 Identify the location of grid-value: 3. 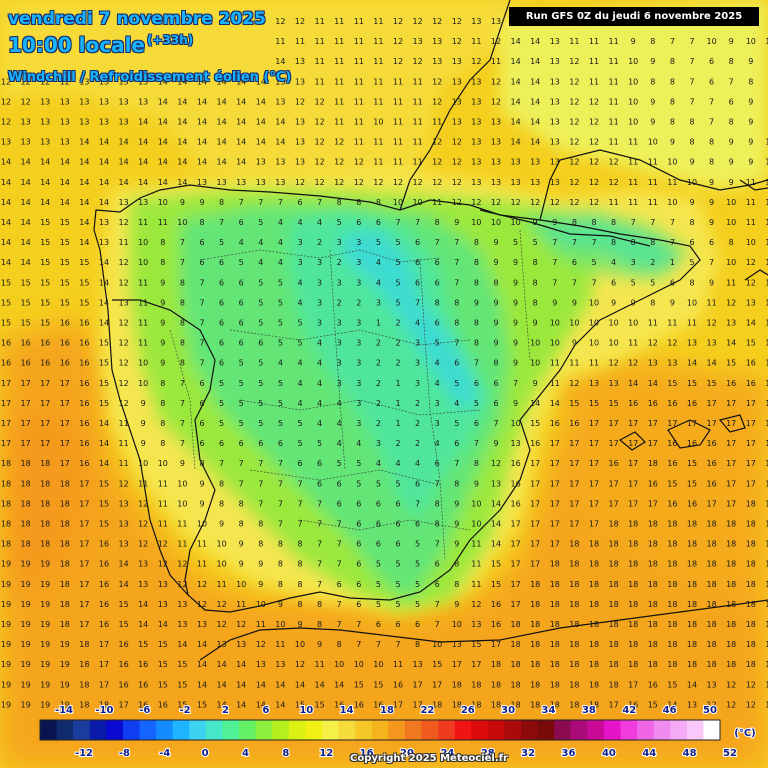
(417, 383).